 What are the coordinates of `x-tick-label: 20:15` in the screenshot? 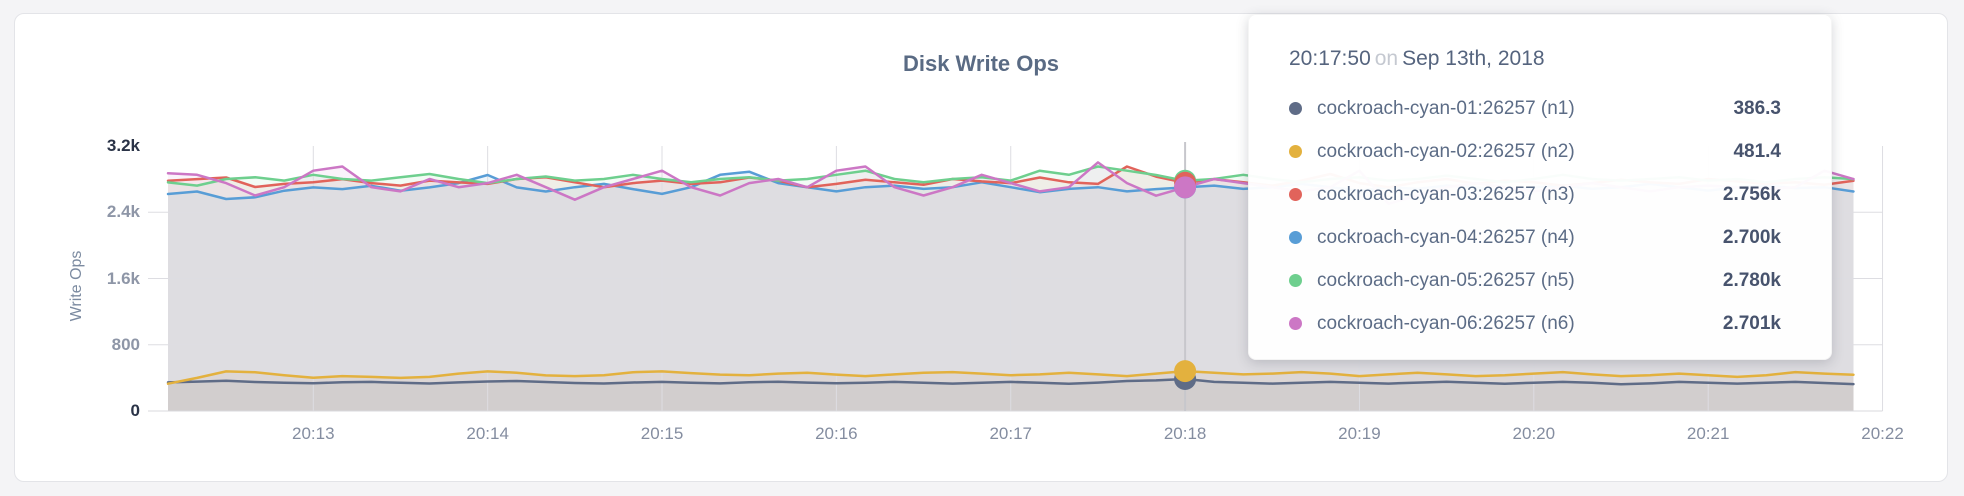 It's located at (662, 433).